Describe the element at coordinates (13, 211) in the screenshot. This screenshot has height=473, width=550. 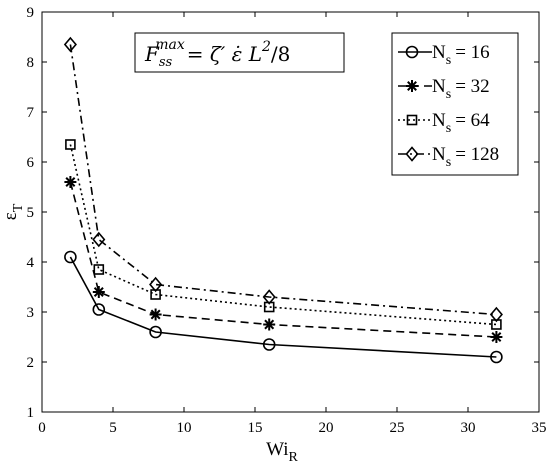
I see `y-axis-label: εT` at that location.